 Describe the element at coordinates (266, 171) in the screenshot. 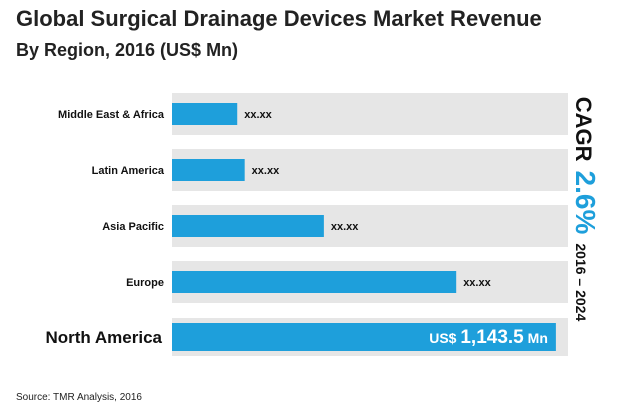

I see `data-label-latin-america: xx.xx` at that location.